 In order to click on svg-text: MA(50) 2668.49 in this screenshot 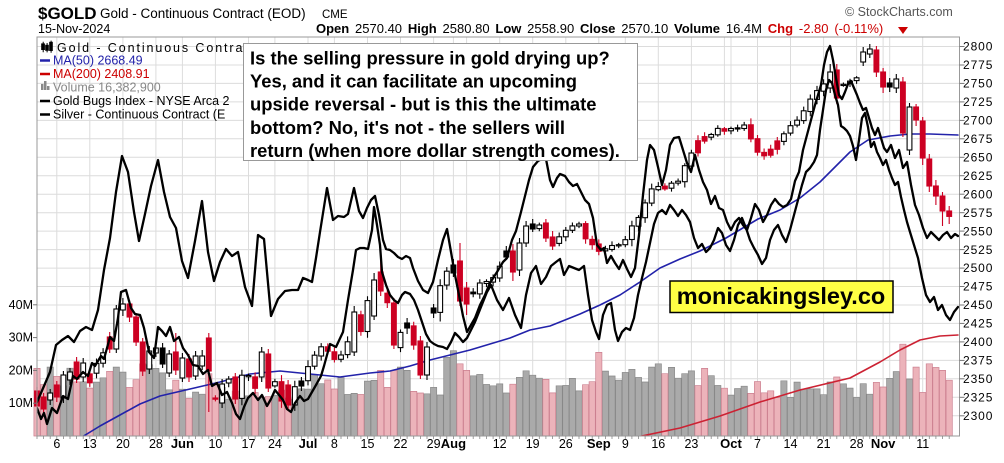, I will do `click(98, 61)`.